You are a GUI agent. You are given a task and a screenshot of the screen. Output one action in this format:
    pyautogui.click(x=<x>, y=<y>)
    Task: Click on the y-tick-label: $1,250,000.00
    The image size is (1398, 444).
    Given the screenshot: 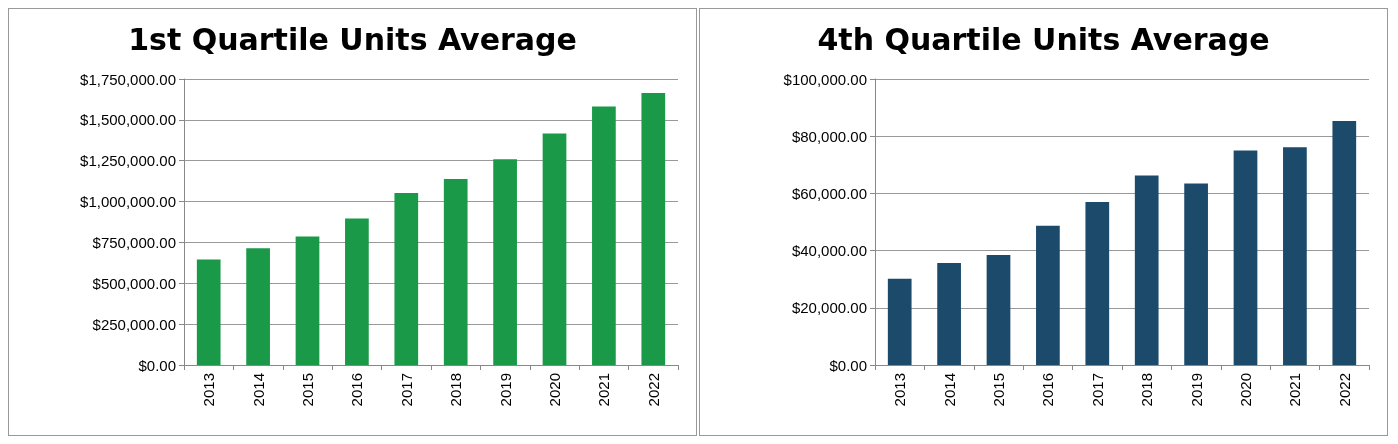 What is the action you would take?
    pyautogui.click(x=128, y=161)
    